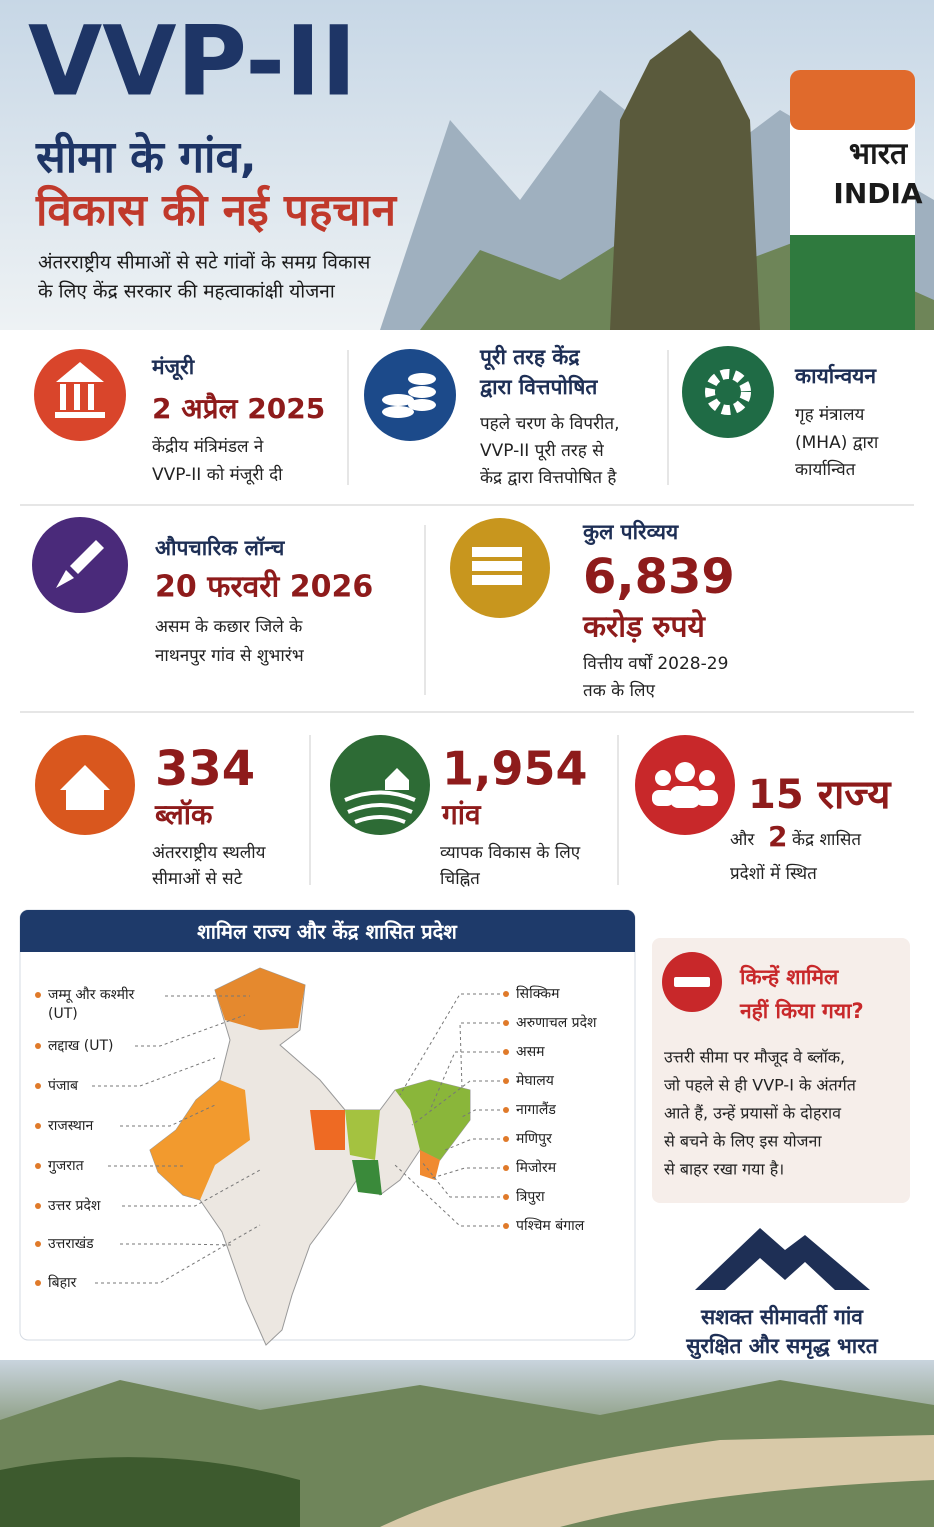 The height and width of the screenshot is (1531, 934). Describe the element at coordinates (80, 390) in the screenshot. I see `icon-building` at that location.